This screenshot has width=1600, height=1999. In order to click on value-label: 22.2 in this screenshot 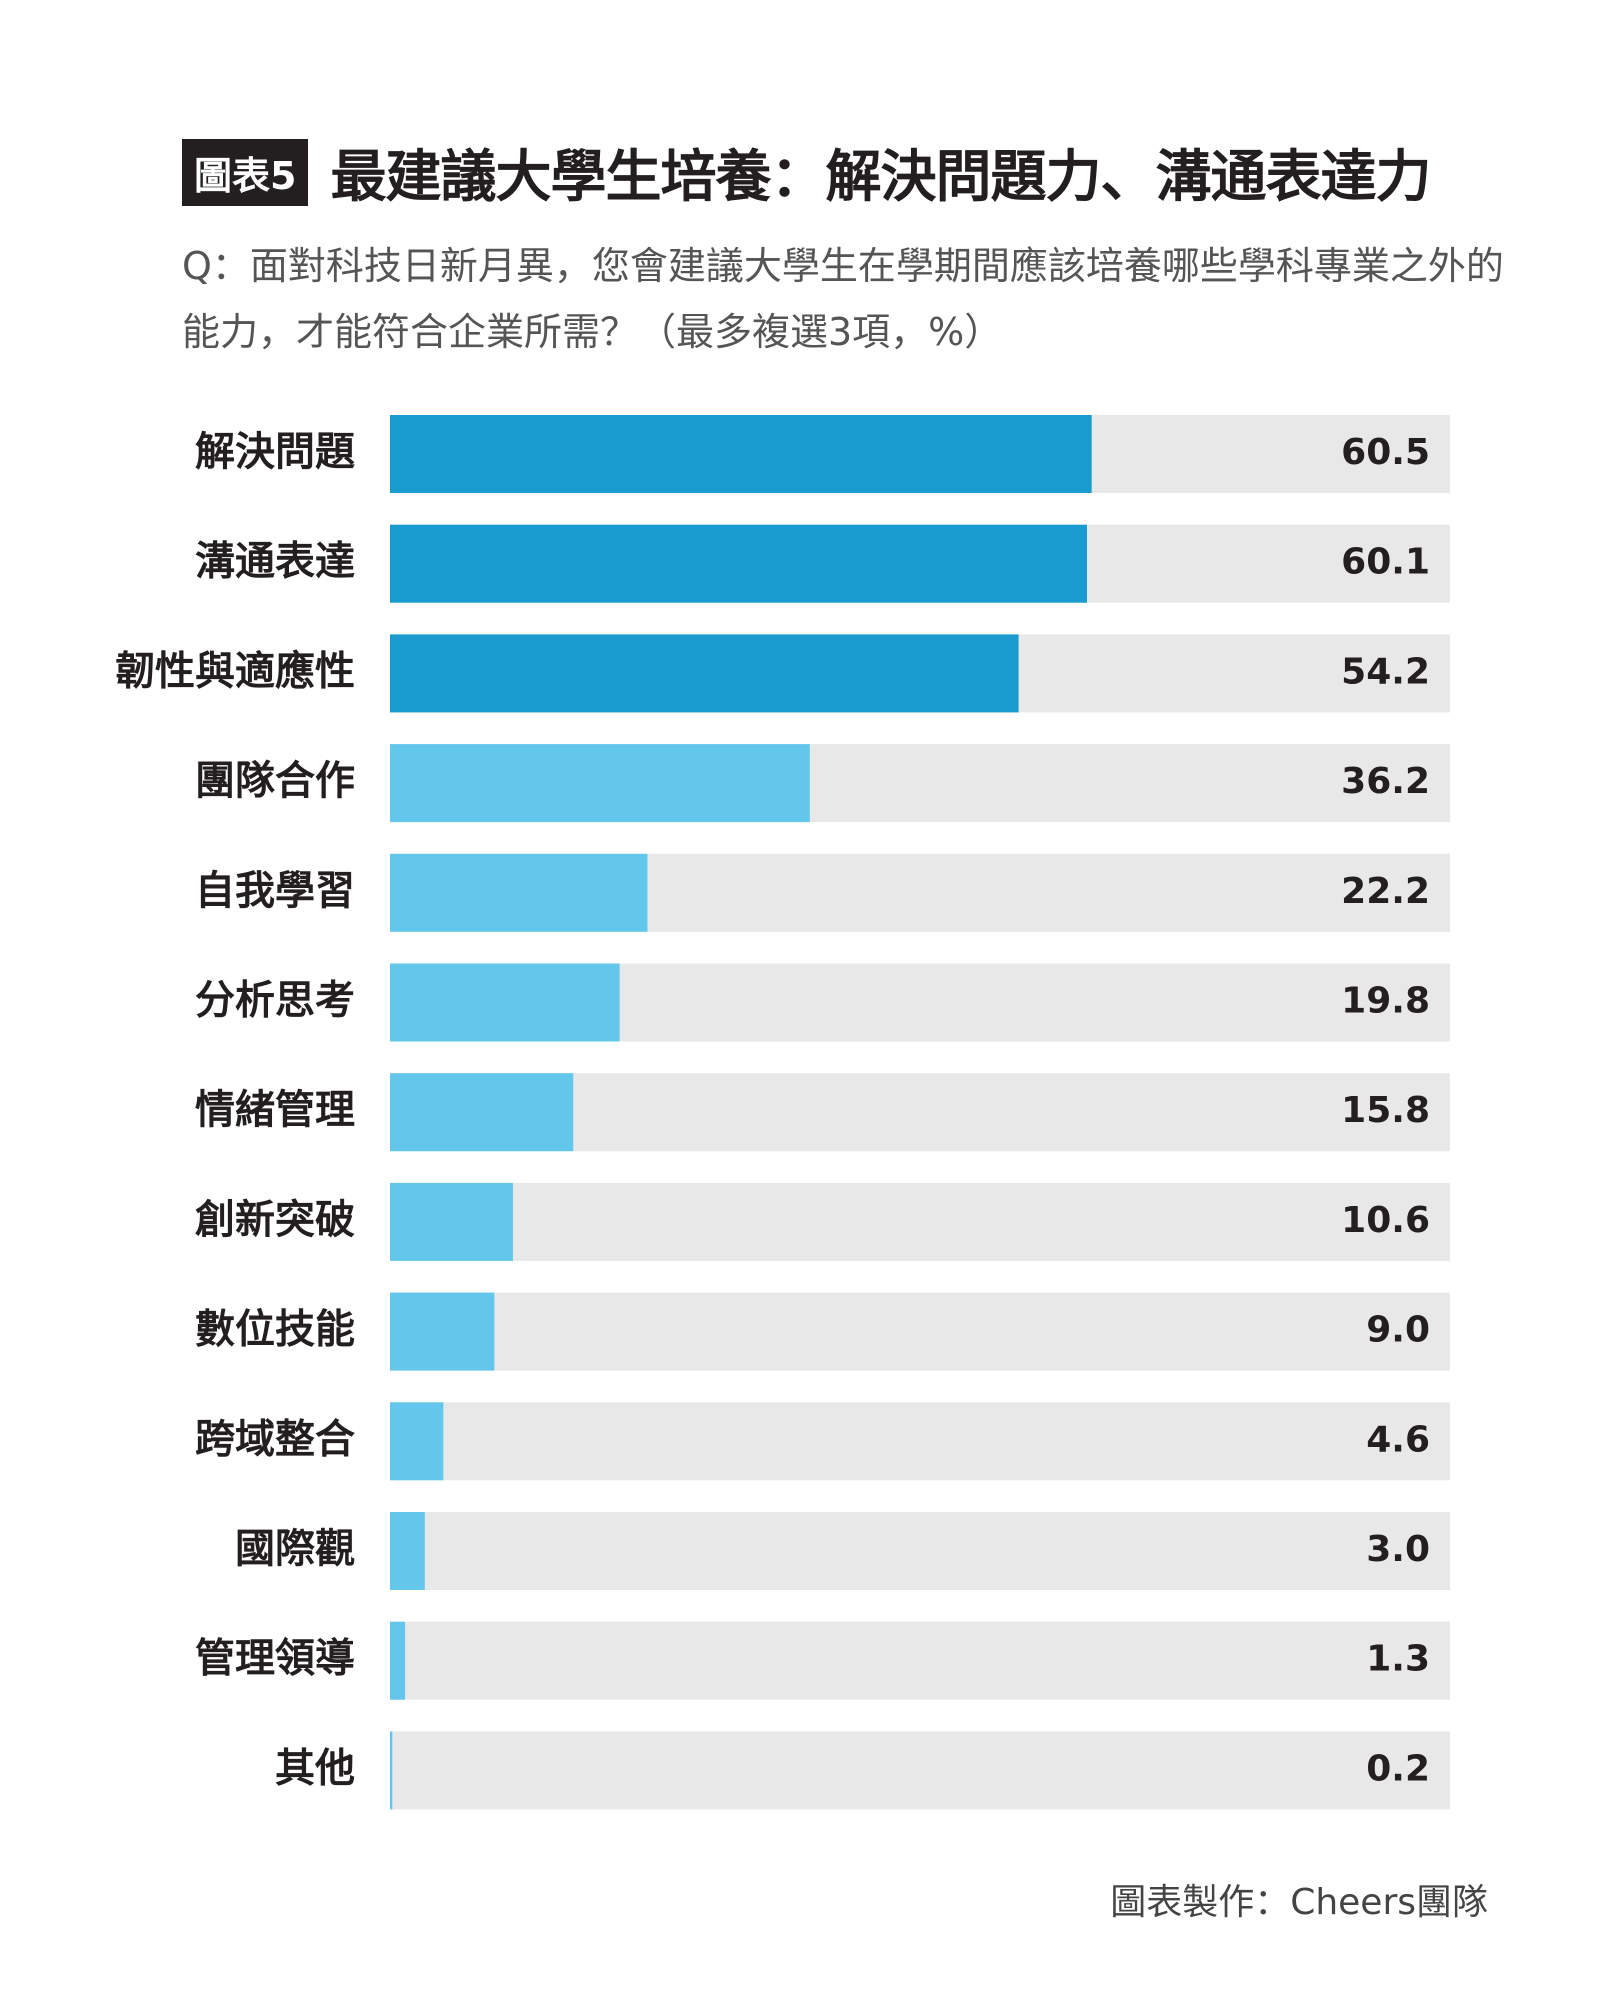, I will do `click(1385, 891)`.